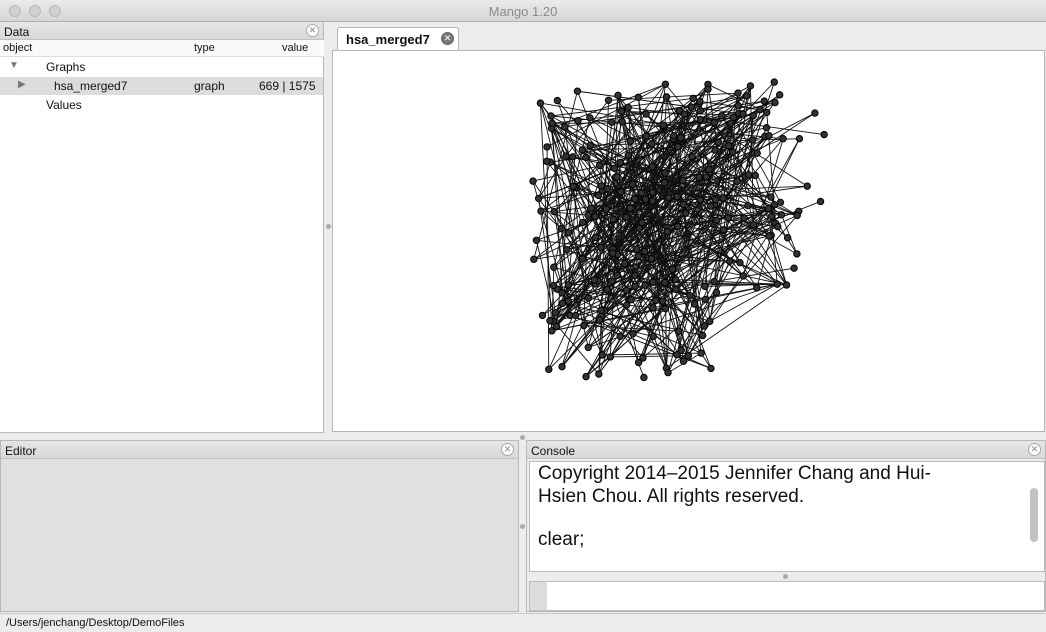 Image resolution: width=1046 pixels, height=632 pixels. I want to click on zoom-window-button, so click(55, 11).